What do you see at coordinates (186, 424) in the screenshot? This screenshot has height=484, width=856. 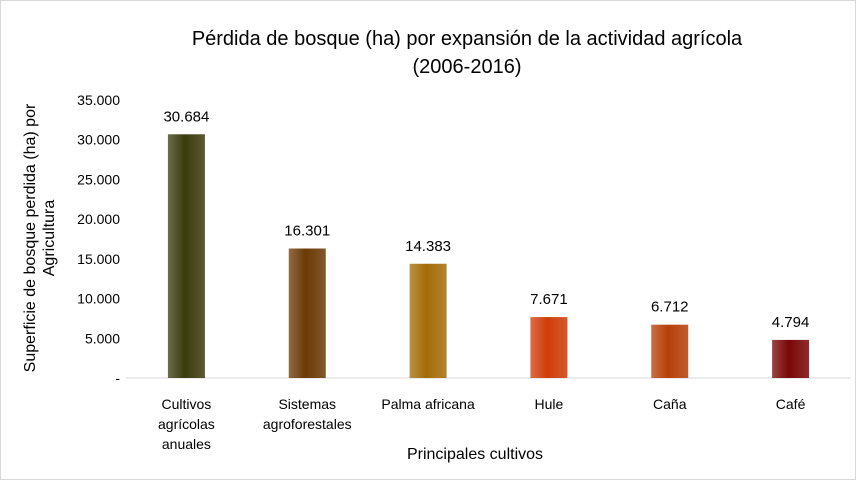 I see `category-label: agrícolas` at bounding box center [186, 424].